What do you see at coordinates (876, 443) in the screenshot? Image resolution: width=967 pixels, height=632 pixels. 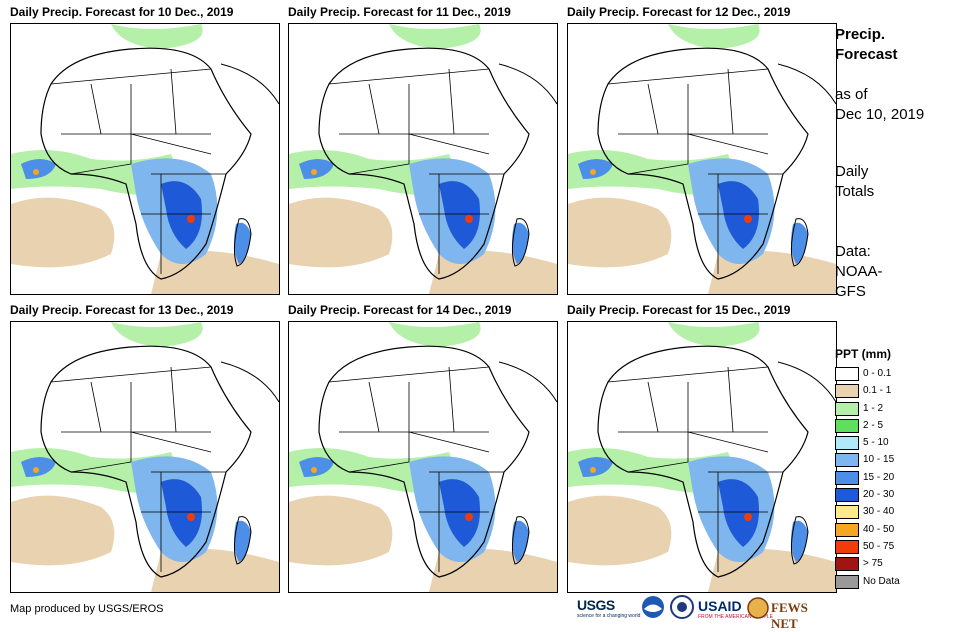 I see `legend-label: 5 - 10` at bounding box center [876, 443].